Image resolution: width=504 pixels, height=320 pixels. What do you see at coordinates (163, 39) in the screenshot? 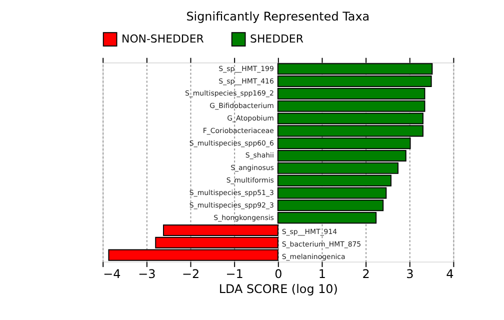
I see `legend-label: NON-SHEDDER` at bounding box center [163, 39].